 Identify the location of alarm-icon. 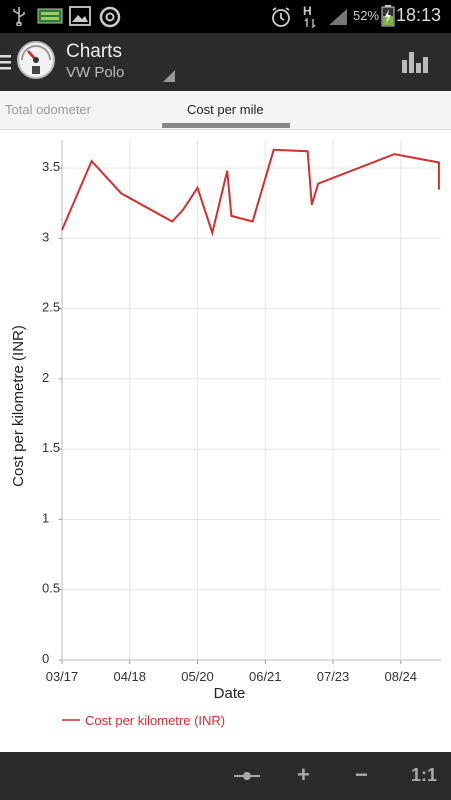
(281, 17).